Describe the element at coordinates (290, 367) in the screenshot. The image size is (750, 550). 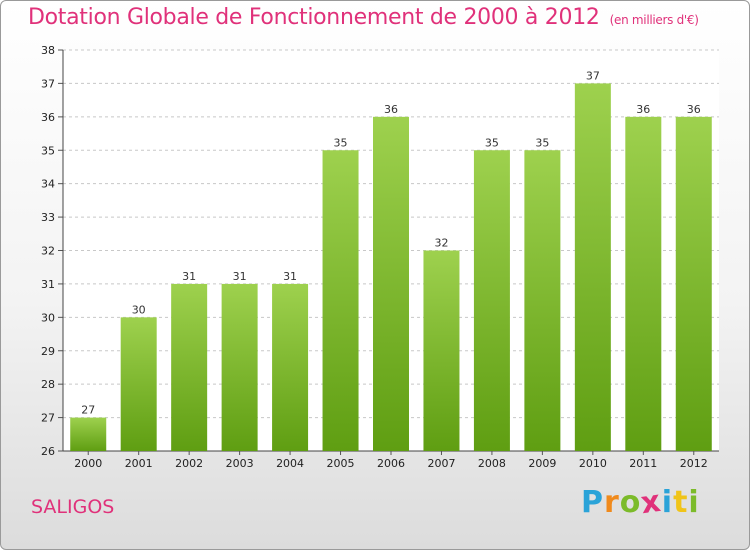
I see `bar-2004` at that location.